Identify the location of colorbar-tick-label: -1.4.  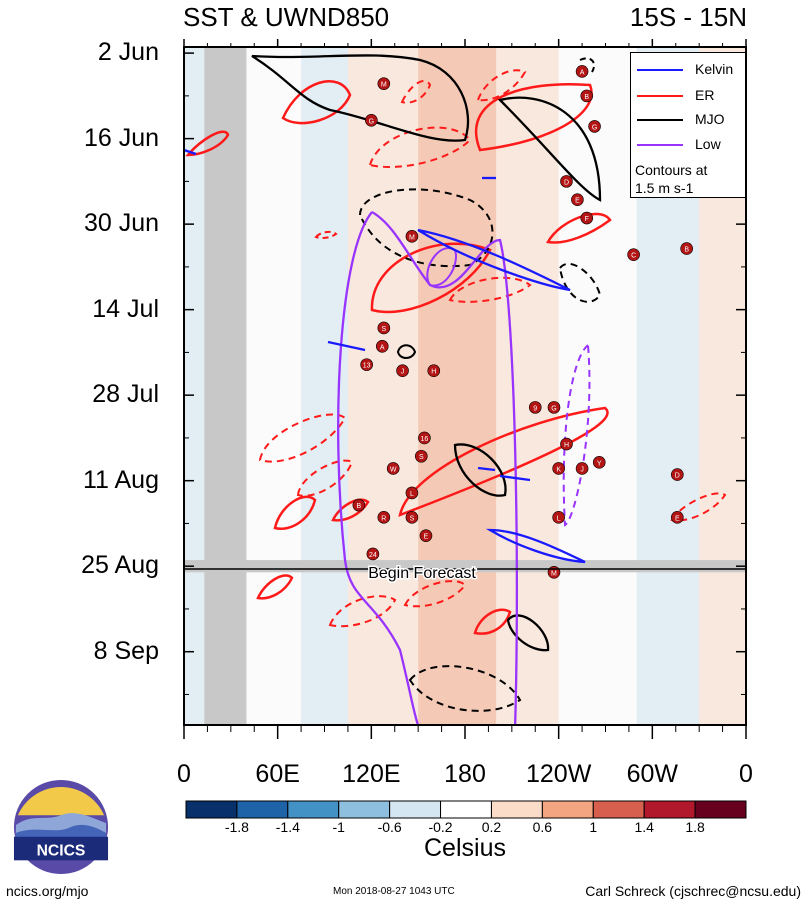
(287, 827).